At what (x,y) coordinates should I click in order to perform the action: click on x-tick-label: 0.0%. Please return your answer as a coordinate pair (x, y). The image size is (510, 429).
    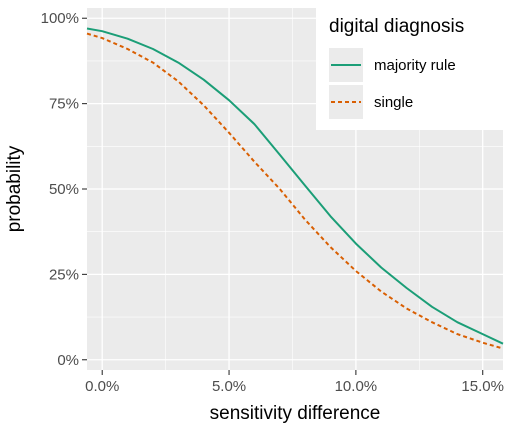
    Looking at the image, I should click on (102, 386).